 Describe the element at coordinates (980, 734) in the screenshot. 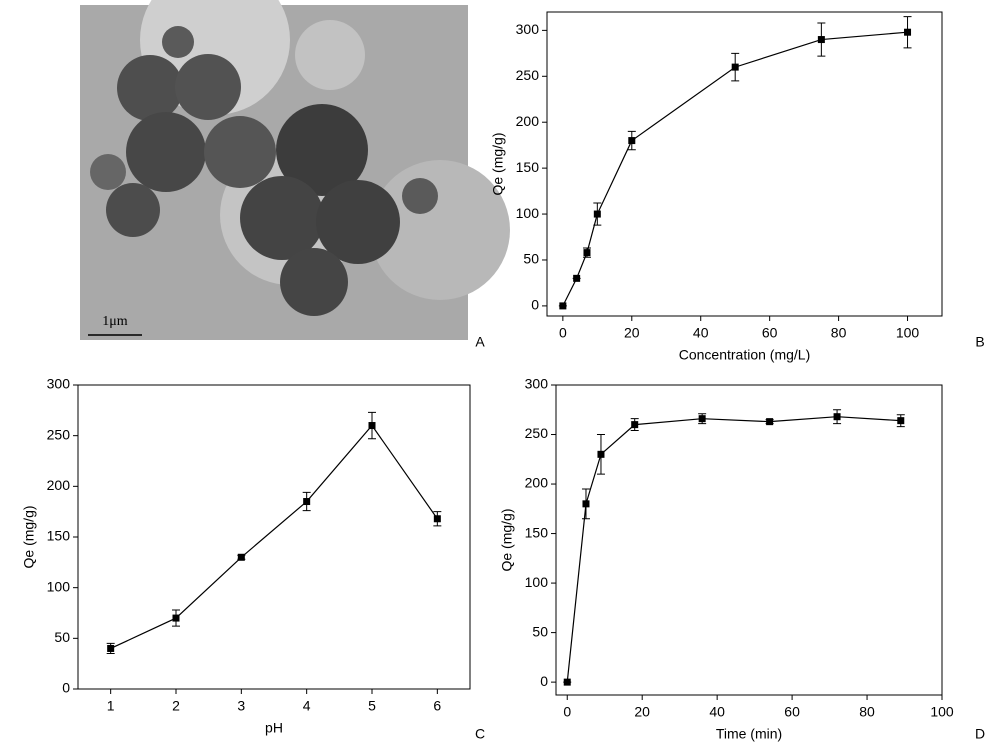

I see `panel-label: D` at that location.